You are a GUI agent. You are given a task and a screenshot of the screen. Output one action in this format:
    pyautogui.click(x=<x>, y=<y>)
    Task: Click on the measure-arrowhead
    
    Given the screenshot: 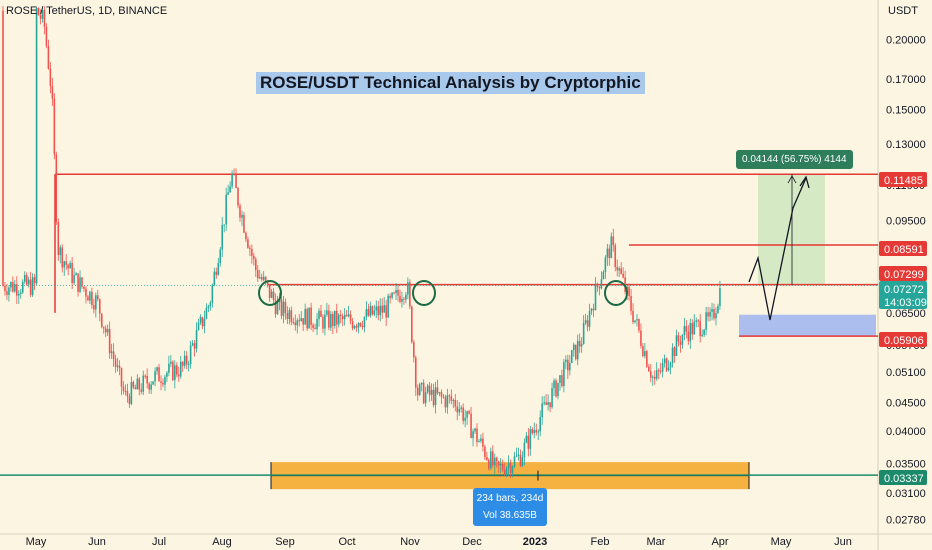 What is the action you would take?
    pyautogui.click(x=792, y=179)
    